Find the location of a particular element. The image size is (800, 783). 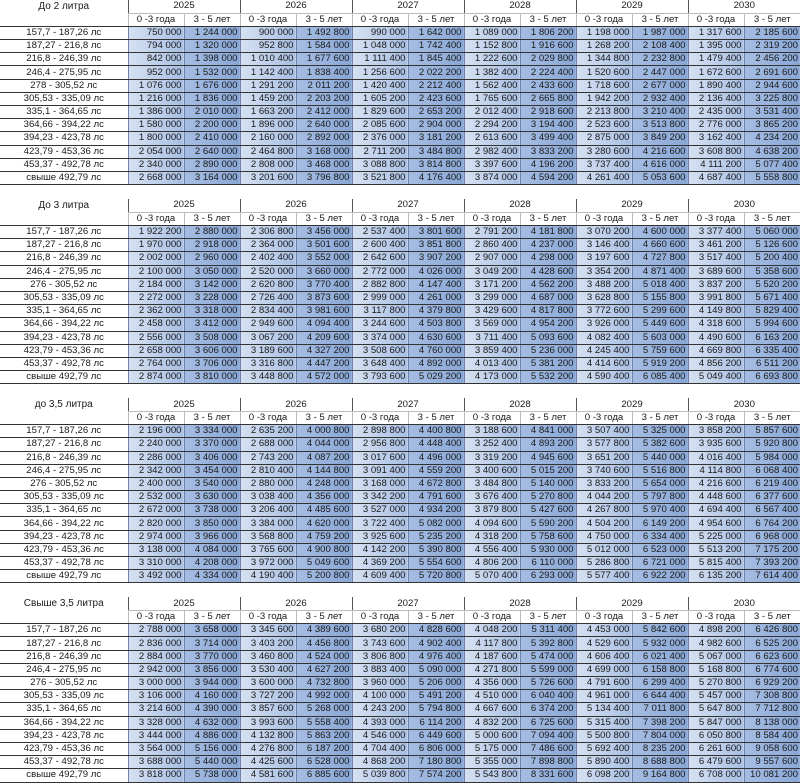

price-cell: 4 817 800 is located at coordinates (547, 311).